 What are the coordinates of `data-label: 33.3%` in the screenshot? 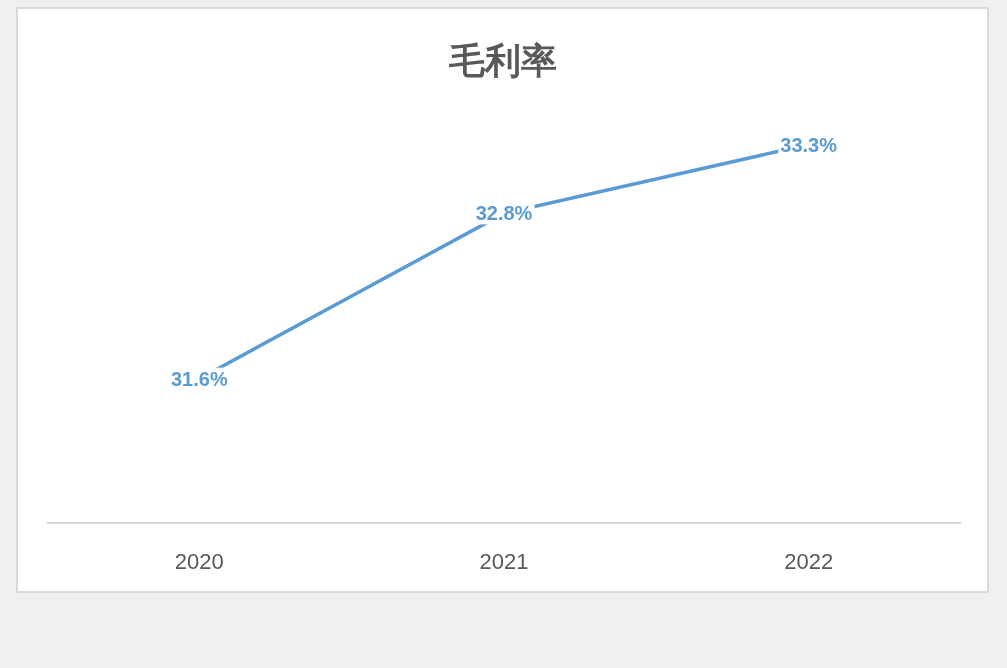 It's located at (809, 144).